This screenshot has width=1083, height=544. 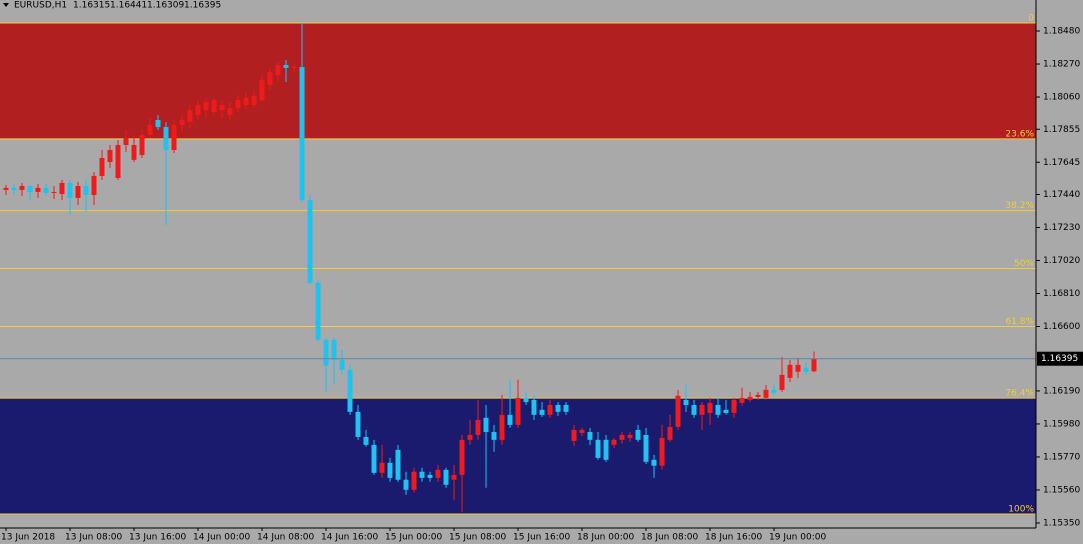 What do you see at coordinates (605, 538) in the screenshot?
I see `x-tick-label: 18 Jun 00:00` at bounding box center [605, 538].